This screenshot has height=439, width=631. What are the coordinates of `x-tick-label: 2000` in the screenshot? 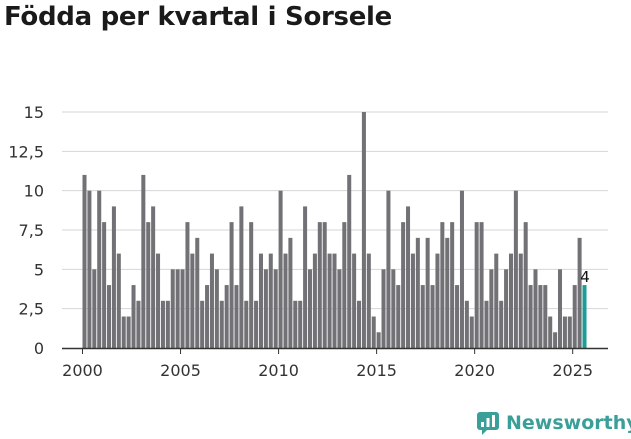 It's located at (82, 370).